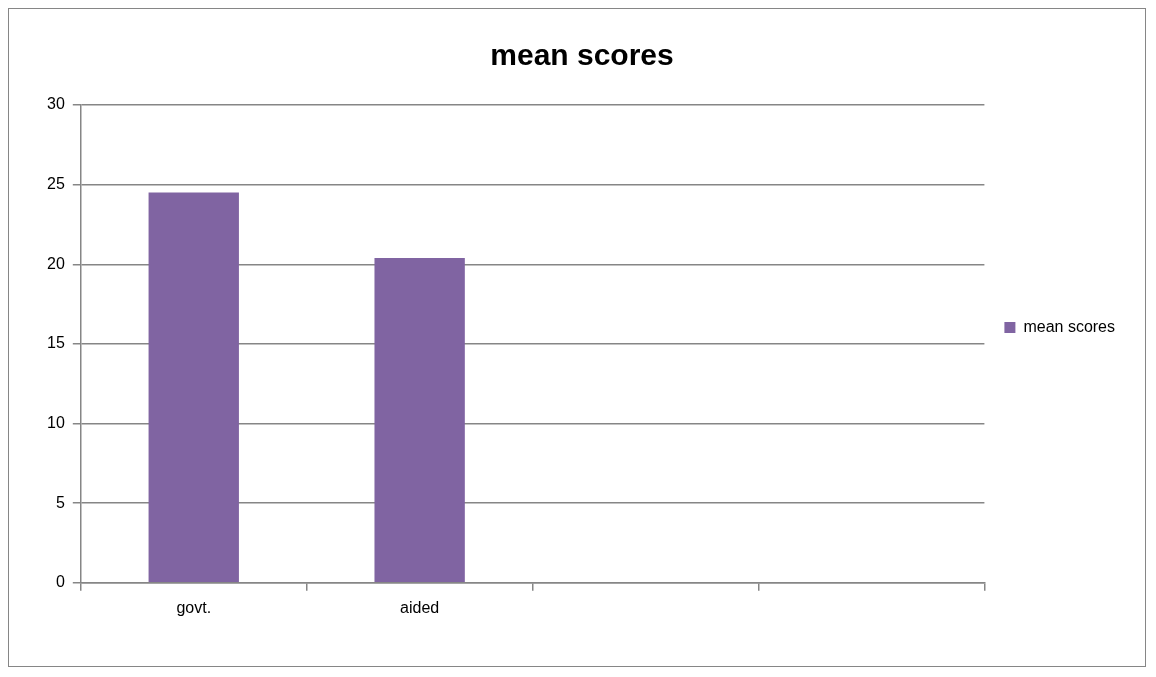  I want to click on x-tick-label: aided, so click(420, 607).